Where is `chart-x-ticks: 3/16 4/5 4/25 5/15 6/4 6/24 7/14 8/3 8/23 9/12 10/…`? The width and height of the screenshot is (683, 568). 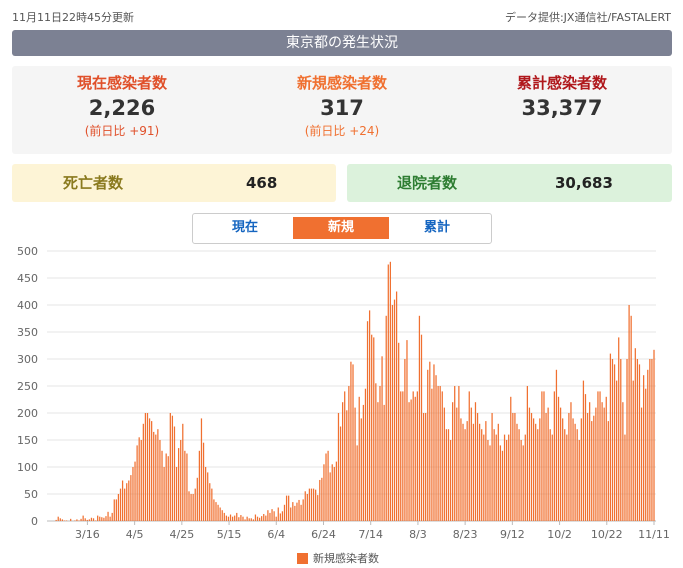
chart-x-ticks: 3/16 4/5 4/25 5/15 6/4 6/24 7/14 8/3 8/23 9/12 10/… is located at coordinates (372, 531).